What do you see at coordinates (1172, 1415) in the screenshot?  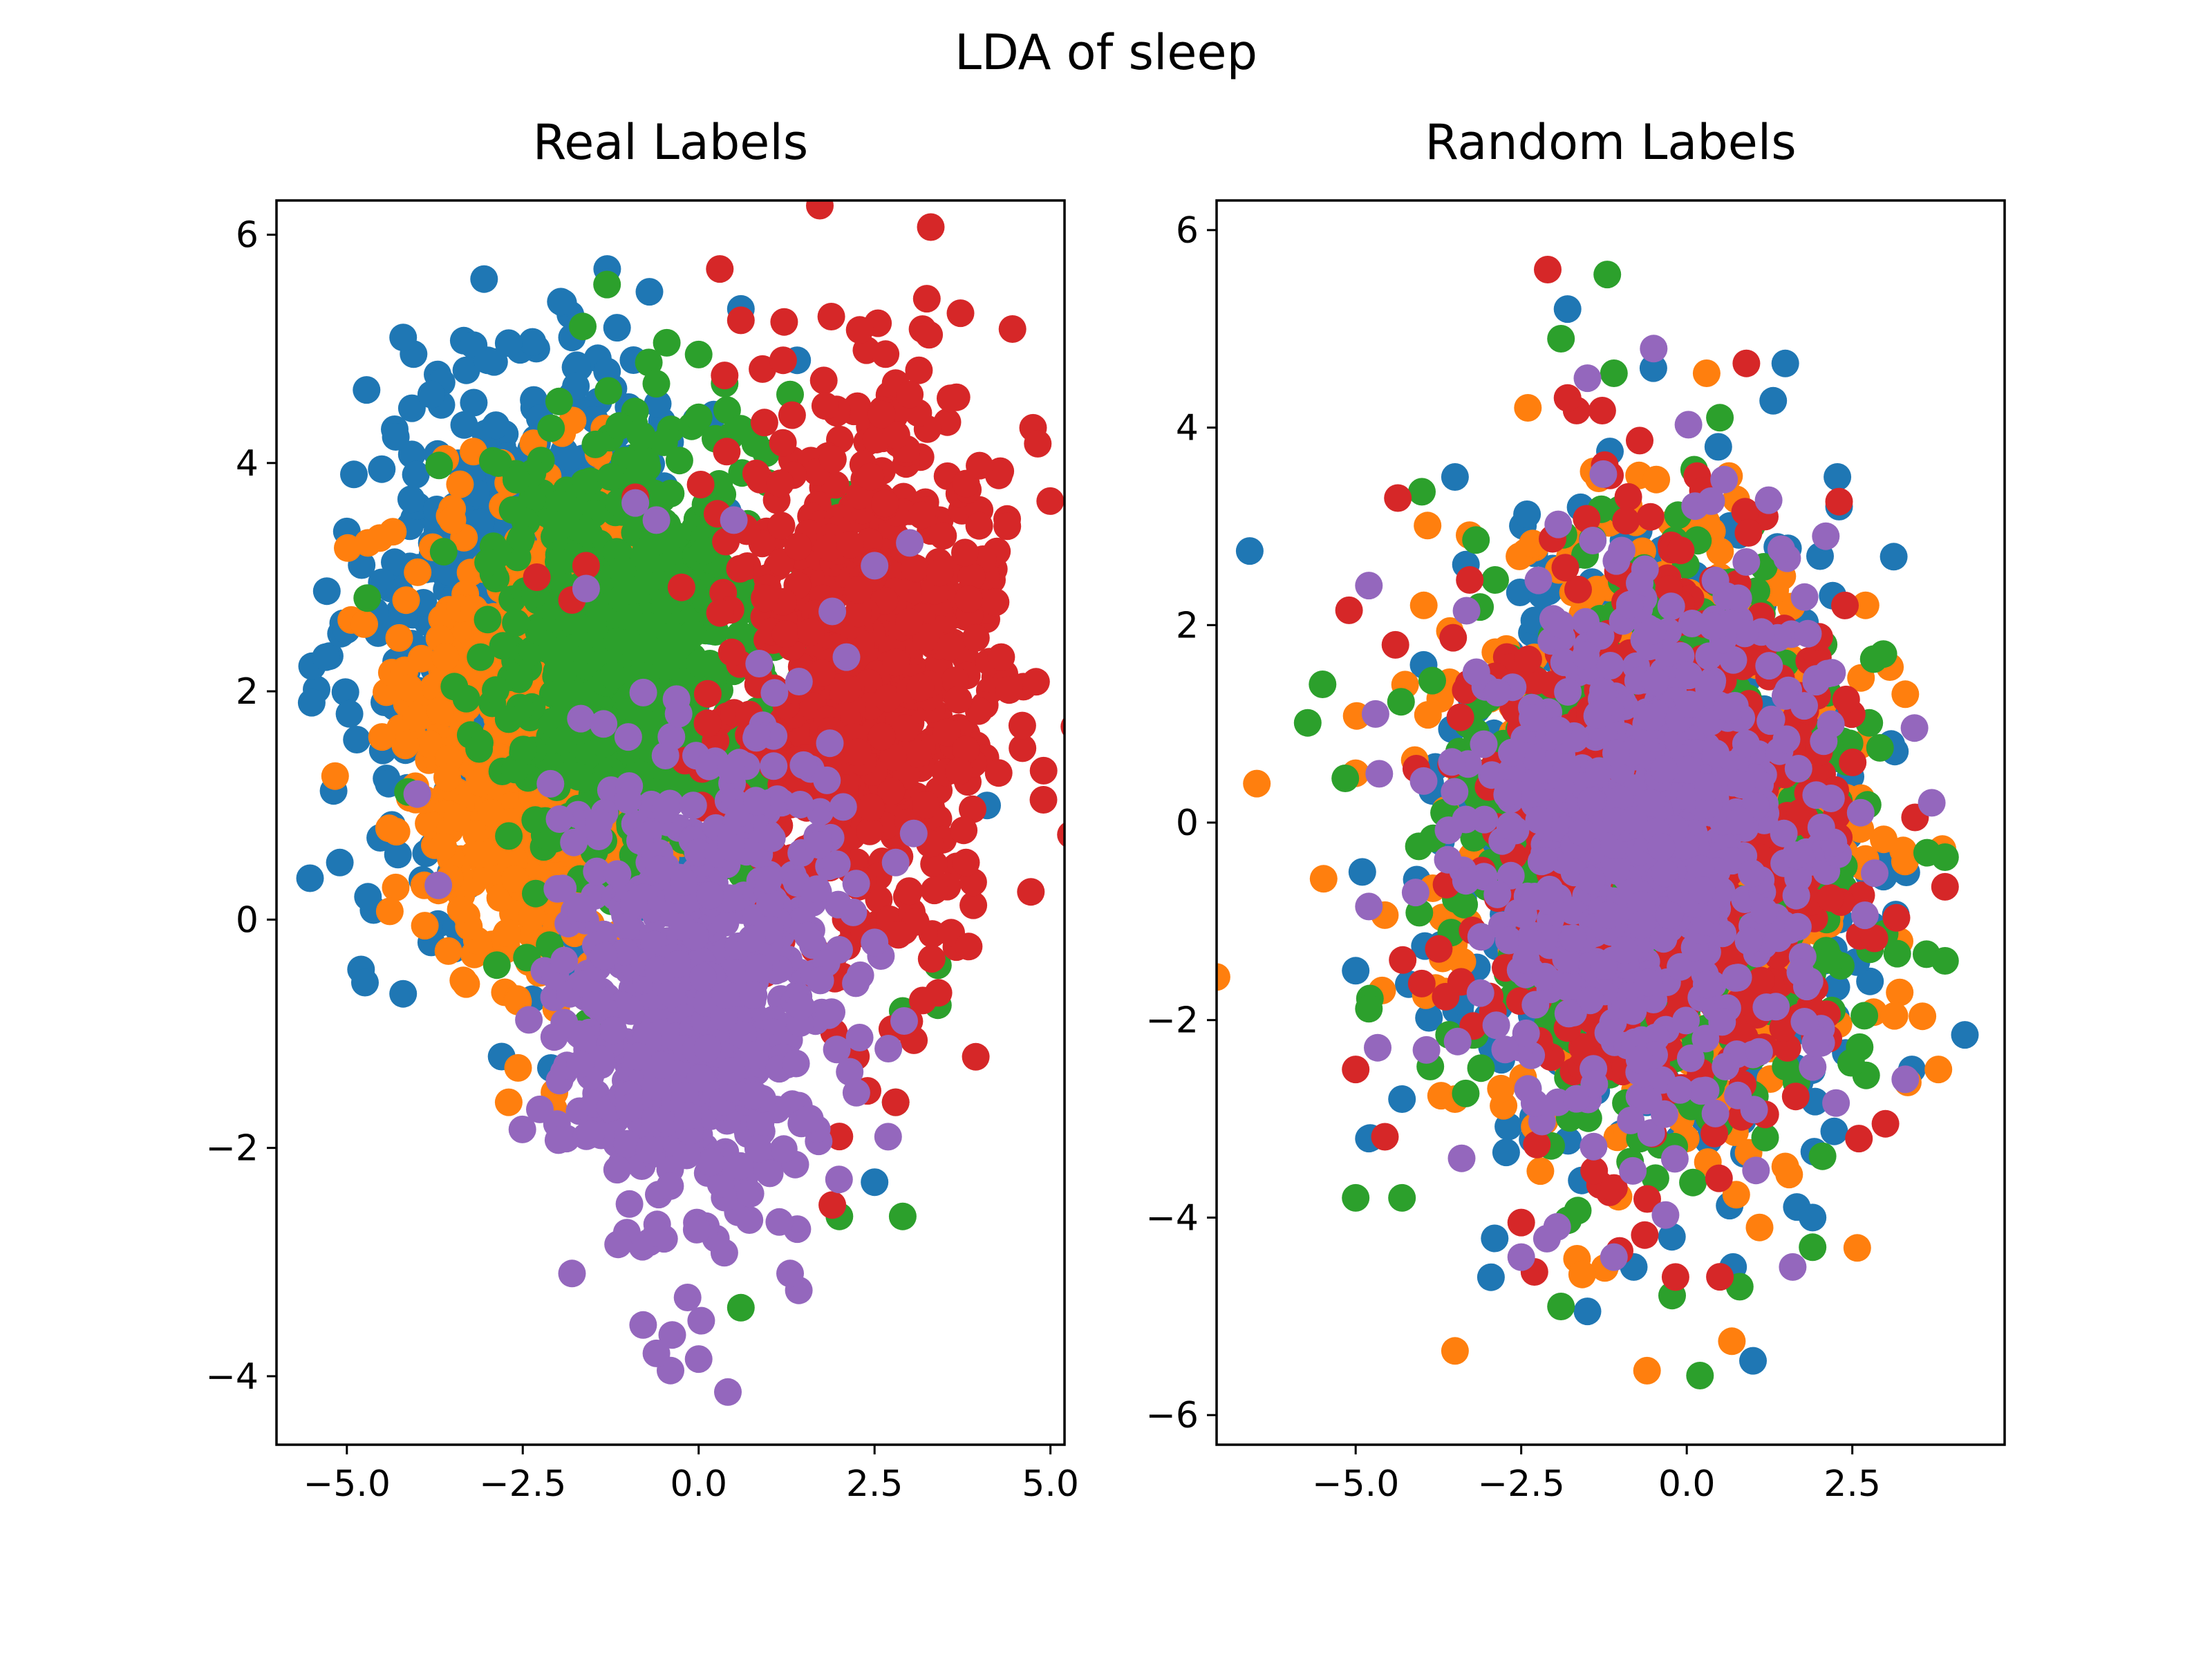 I see `y-tick-label: −6` at bounding box center [1172, 1415].